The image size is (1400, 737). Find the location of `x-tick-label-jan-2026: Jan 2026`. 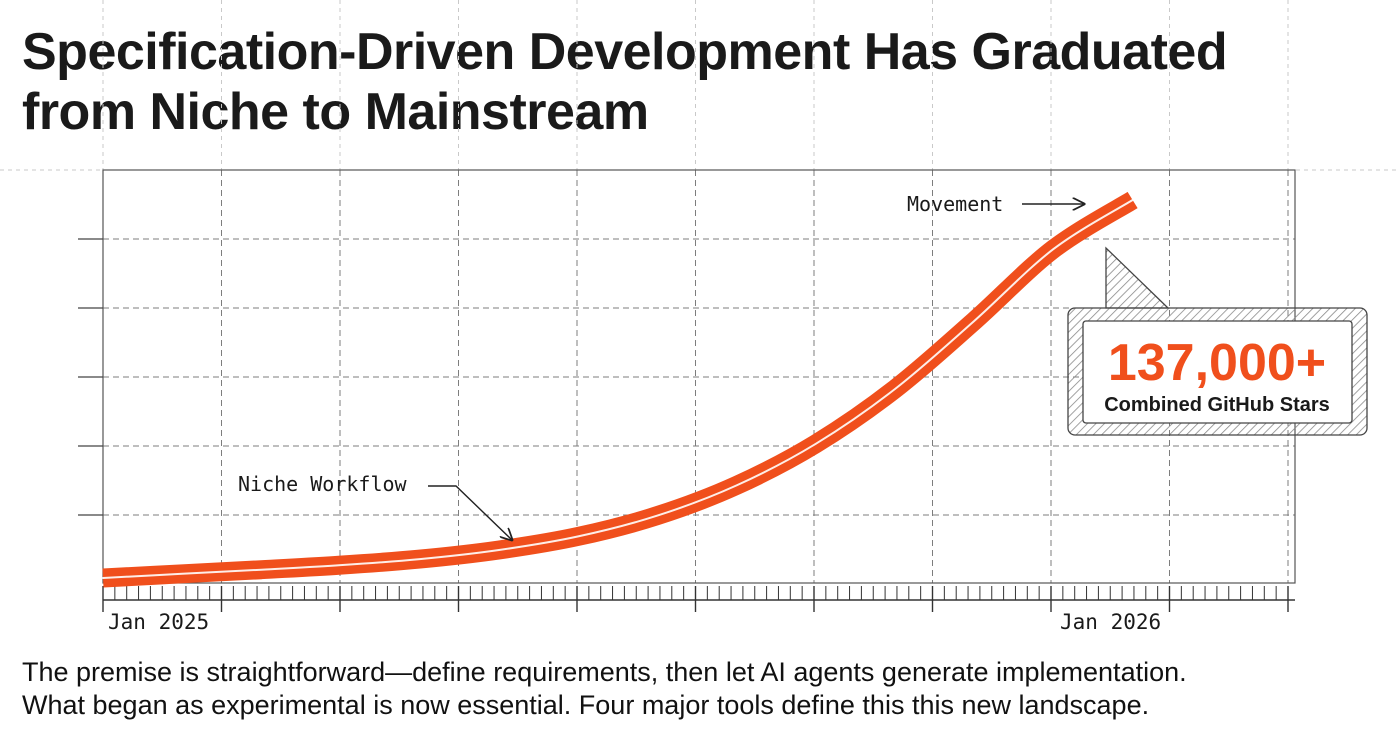

x-tick-label-jan-2026: Jan 2026 is located at coordinates (1110, 622).